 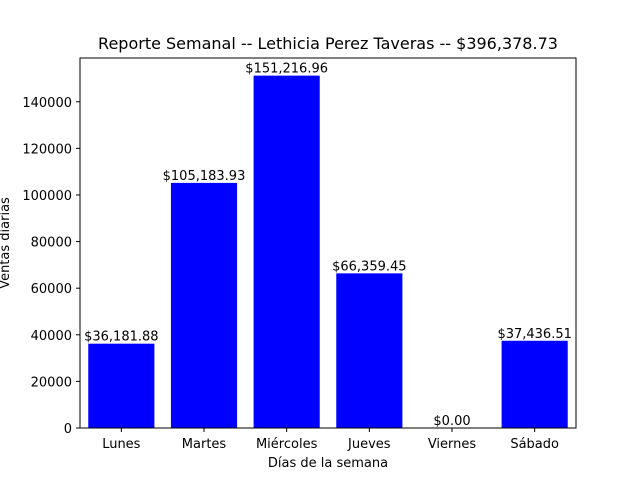 What do you see at coordinates (51, 289) in the screenshot?
I see `y-tick-label: 60000` at bounding box center [51, 289].